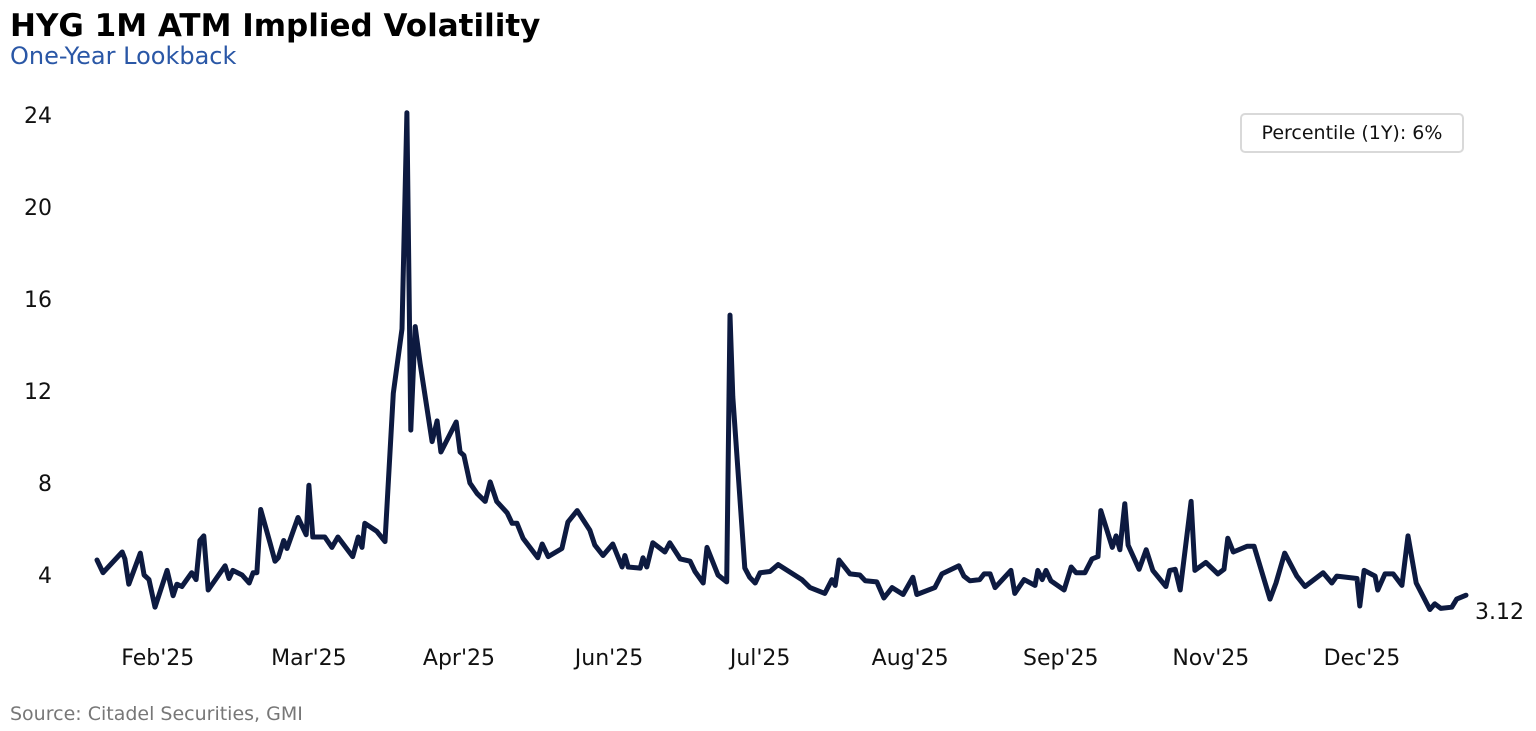 This screenshot has height=731, width=1536. I want to click on legend-text: Percentile (1Y): 6%, so click(1352, 133).